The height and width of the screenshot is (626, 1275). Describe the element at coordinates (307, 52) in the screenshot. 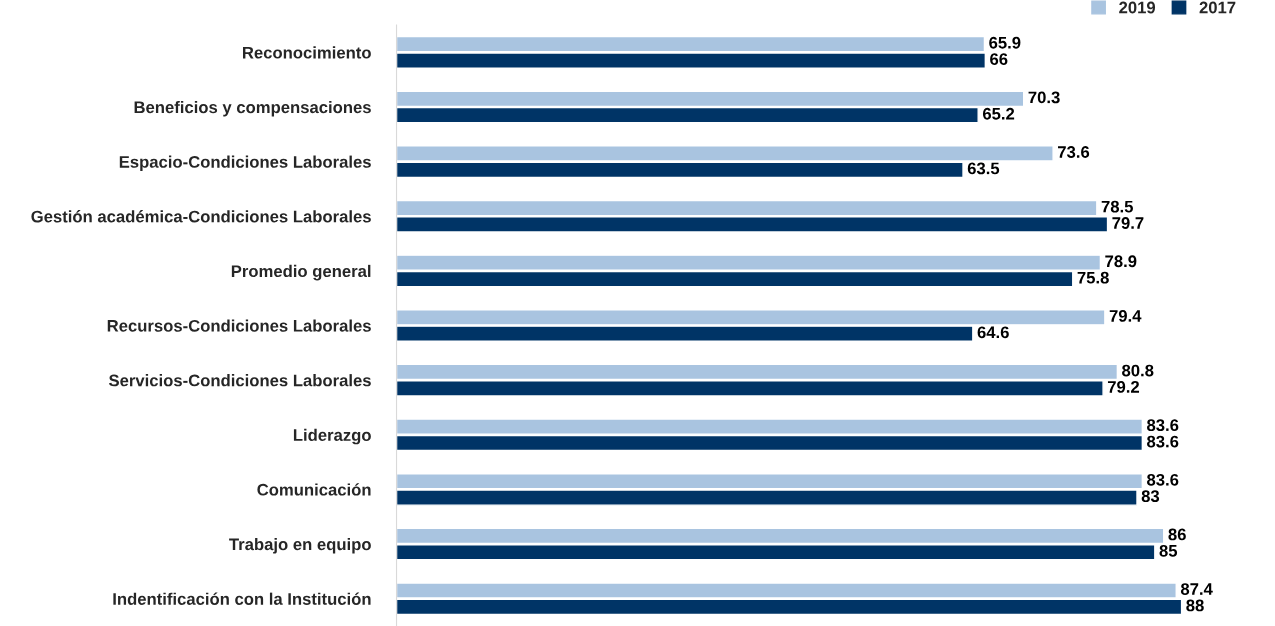

I see `y-tick-label: Reconocimiento` at that location.